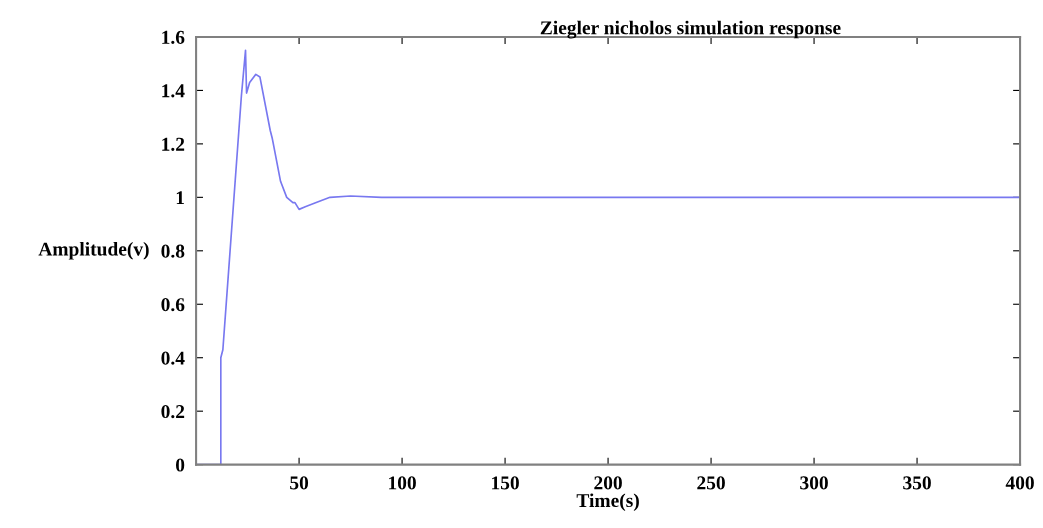 The image size is (1043, 528). I want to click on x-tick-label: 100, so click(402, 483).